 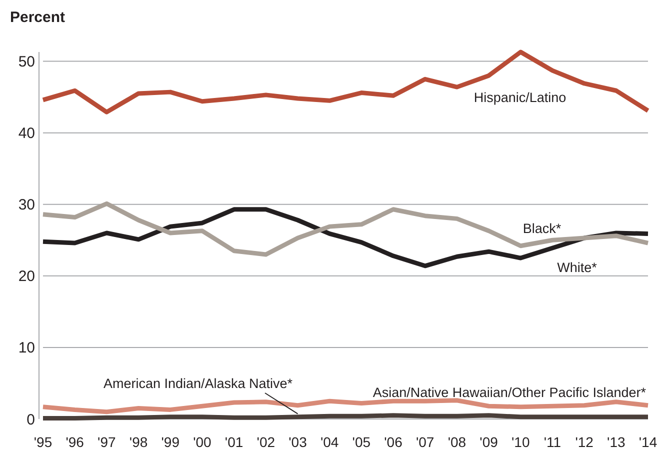 I want to click on x-tick-label: '05, so click(x=361, y=442).